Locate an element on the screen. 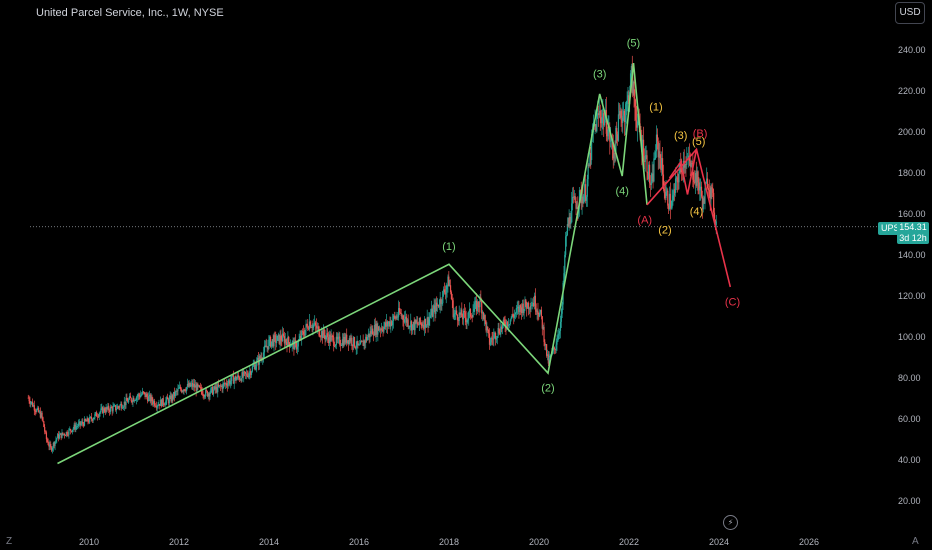 The height and width of the screenshot is (550, 932). wave-label: (5) is located at coordinates (698, 142).